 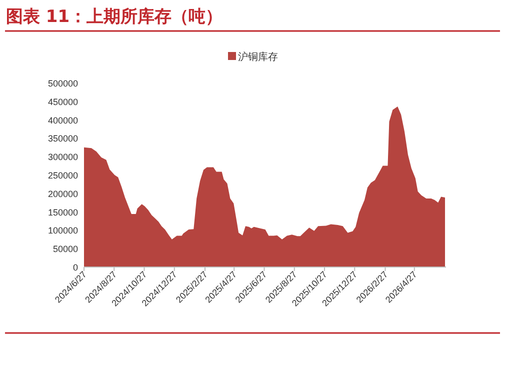 What do you see at coordinates (63, 157) in the screenshot?
I see `y-tick-label: 300000` at bounding box center [63, 157].